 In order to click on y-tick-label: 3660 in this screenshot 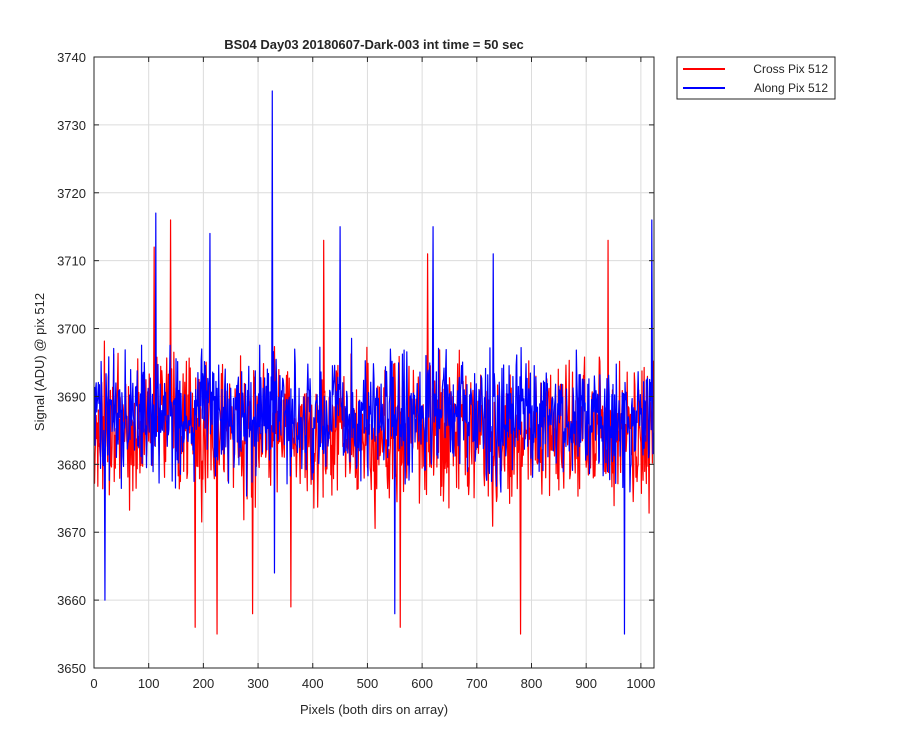, I will do `click(71, 600)`.